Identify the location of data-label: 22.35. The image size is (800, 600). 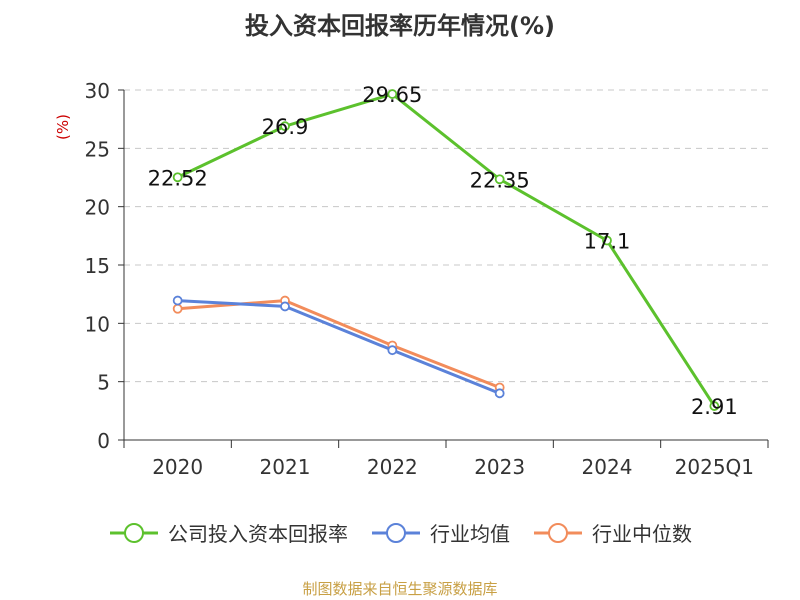
(500, 180).